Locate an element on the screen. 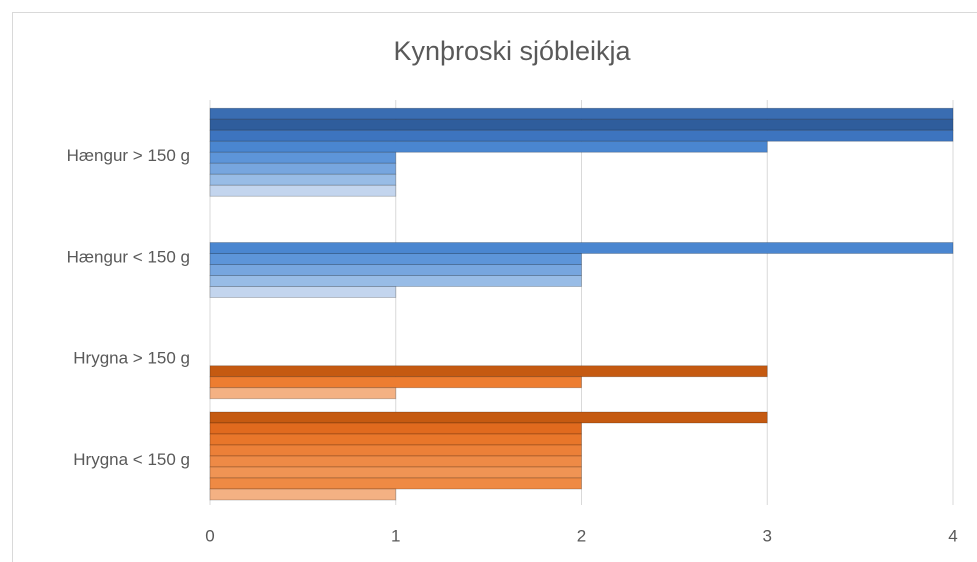 Image resolution: width=977 pixels, height=562 pixels. y-tick-label: Hrygna > 150 g is located at coordinates (131, 358).